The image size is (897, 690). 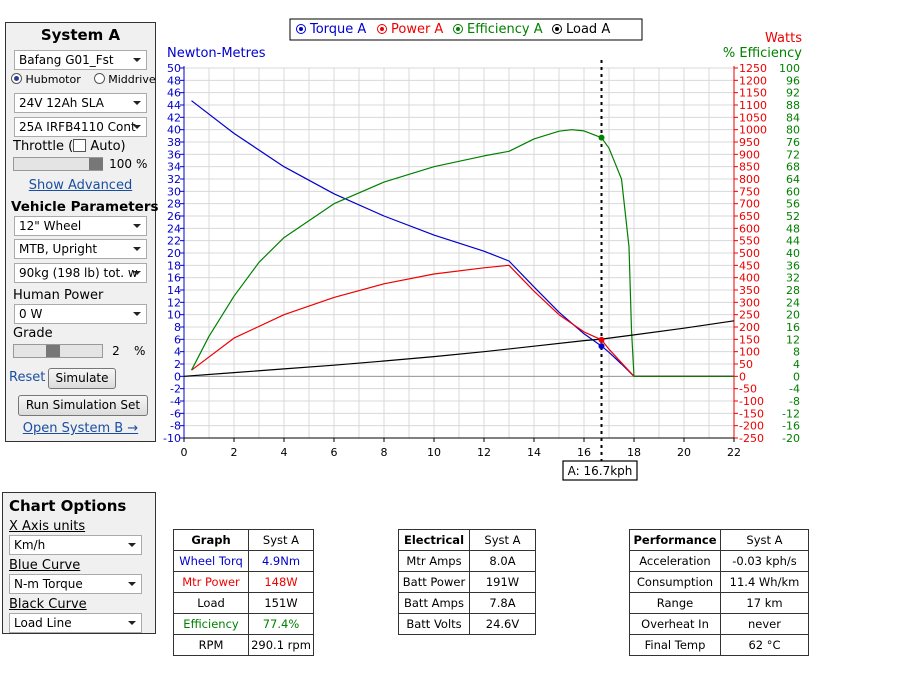 I want to click on bike-type-select: MTB, Upright, so click(x=80, y=249).